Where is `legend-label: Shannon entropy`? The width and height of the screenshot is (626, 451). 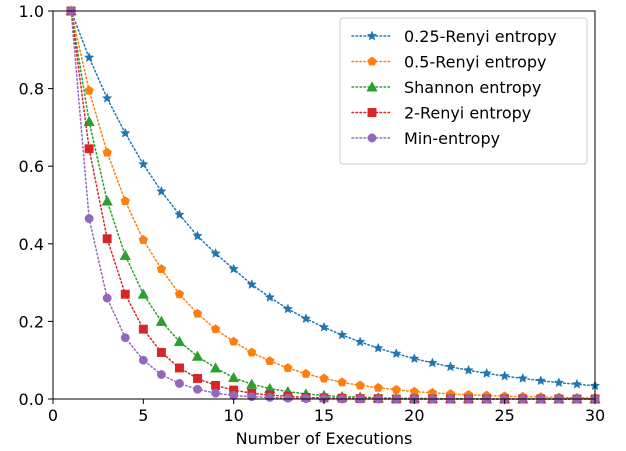
legend-label: Shannon entropy is located at coordinates (472, 87).